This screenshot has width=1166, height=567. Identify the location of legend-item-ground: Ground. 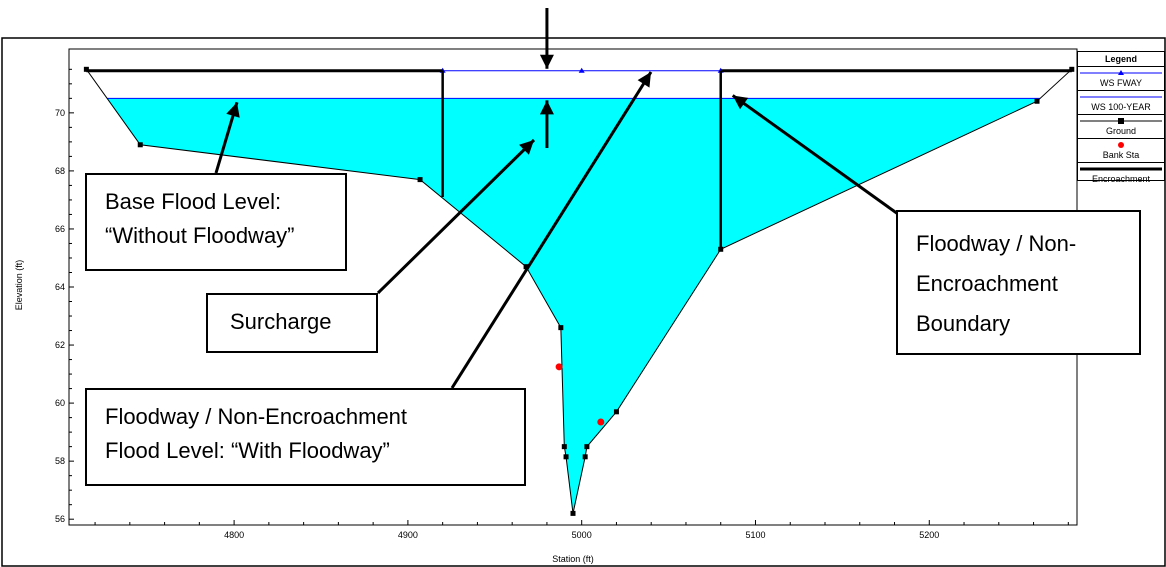
(1121, 127).